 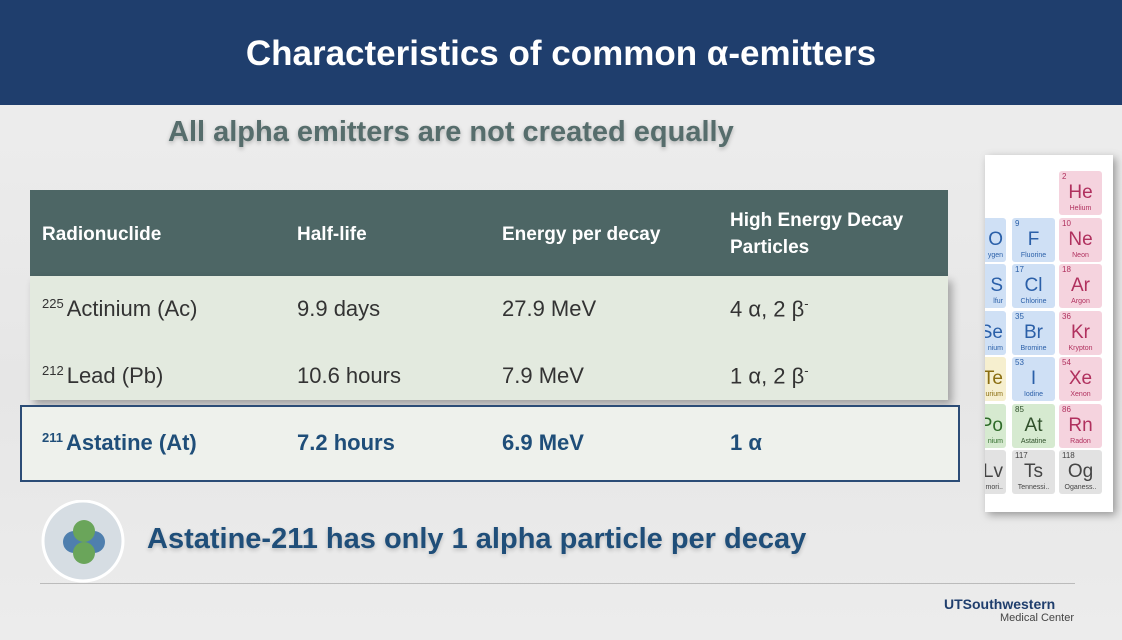 What do you see at coordinates (102, 234) in the screenshot?
I see `column-header: Radionuclide` at bounding box center [102, 234].